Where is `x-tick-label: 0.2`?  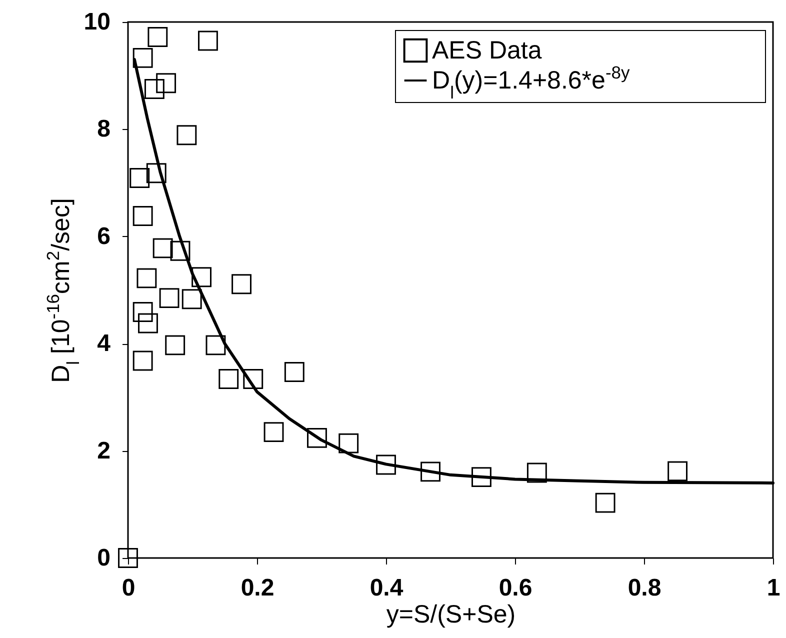
x-tick-label: 0.2 is located at coordinates (257, 588).